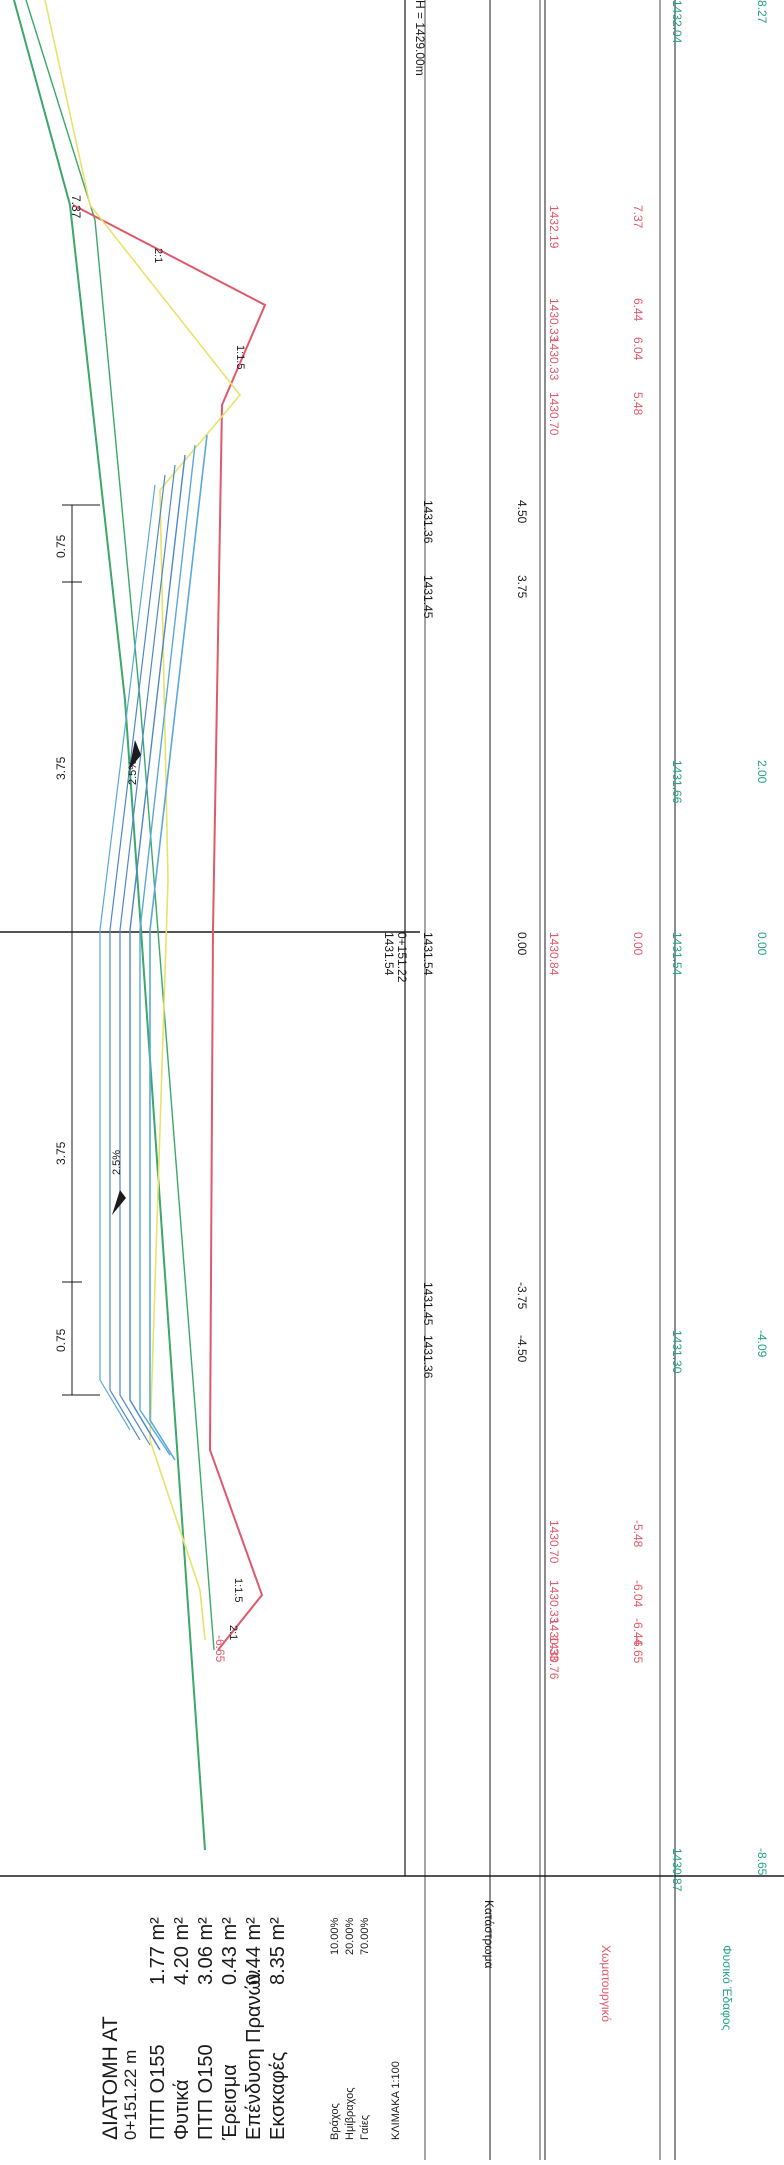 This screenshot has height=2165, width=784. What do you see at coordinates (420, 38) in the screenshot?
I see `datum-label: H = 1429.00m` at bounding box center [420, 38].